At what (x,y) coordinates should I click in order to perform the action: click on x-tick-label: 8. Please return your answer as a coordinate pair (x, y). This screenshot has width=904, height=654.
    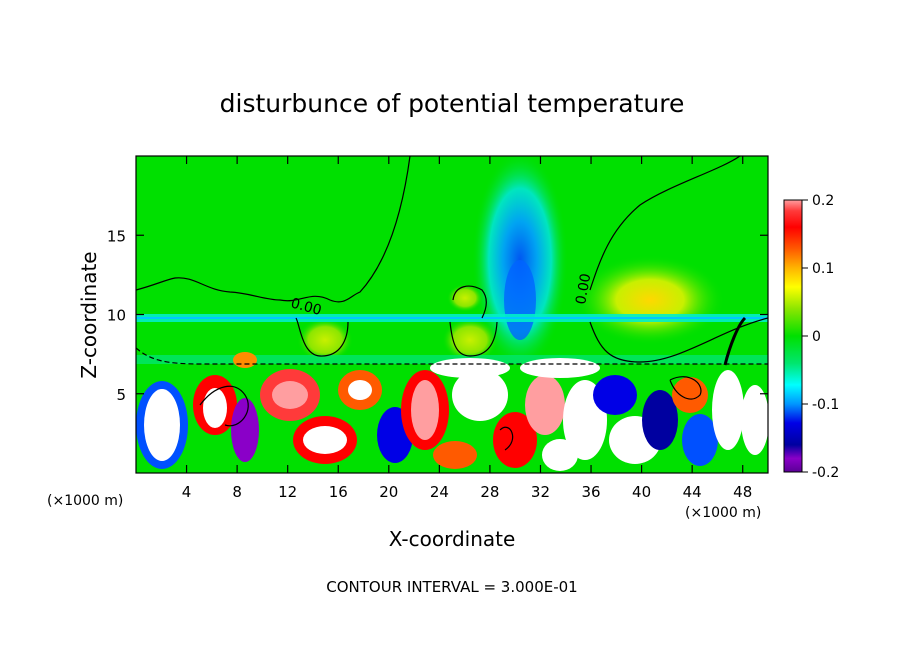
    Looking at the image, I should click on (237, 492).